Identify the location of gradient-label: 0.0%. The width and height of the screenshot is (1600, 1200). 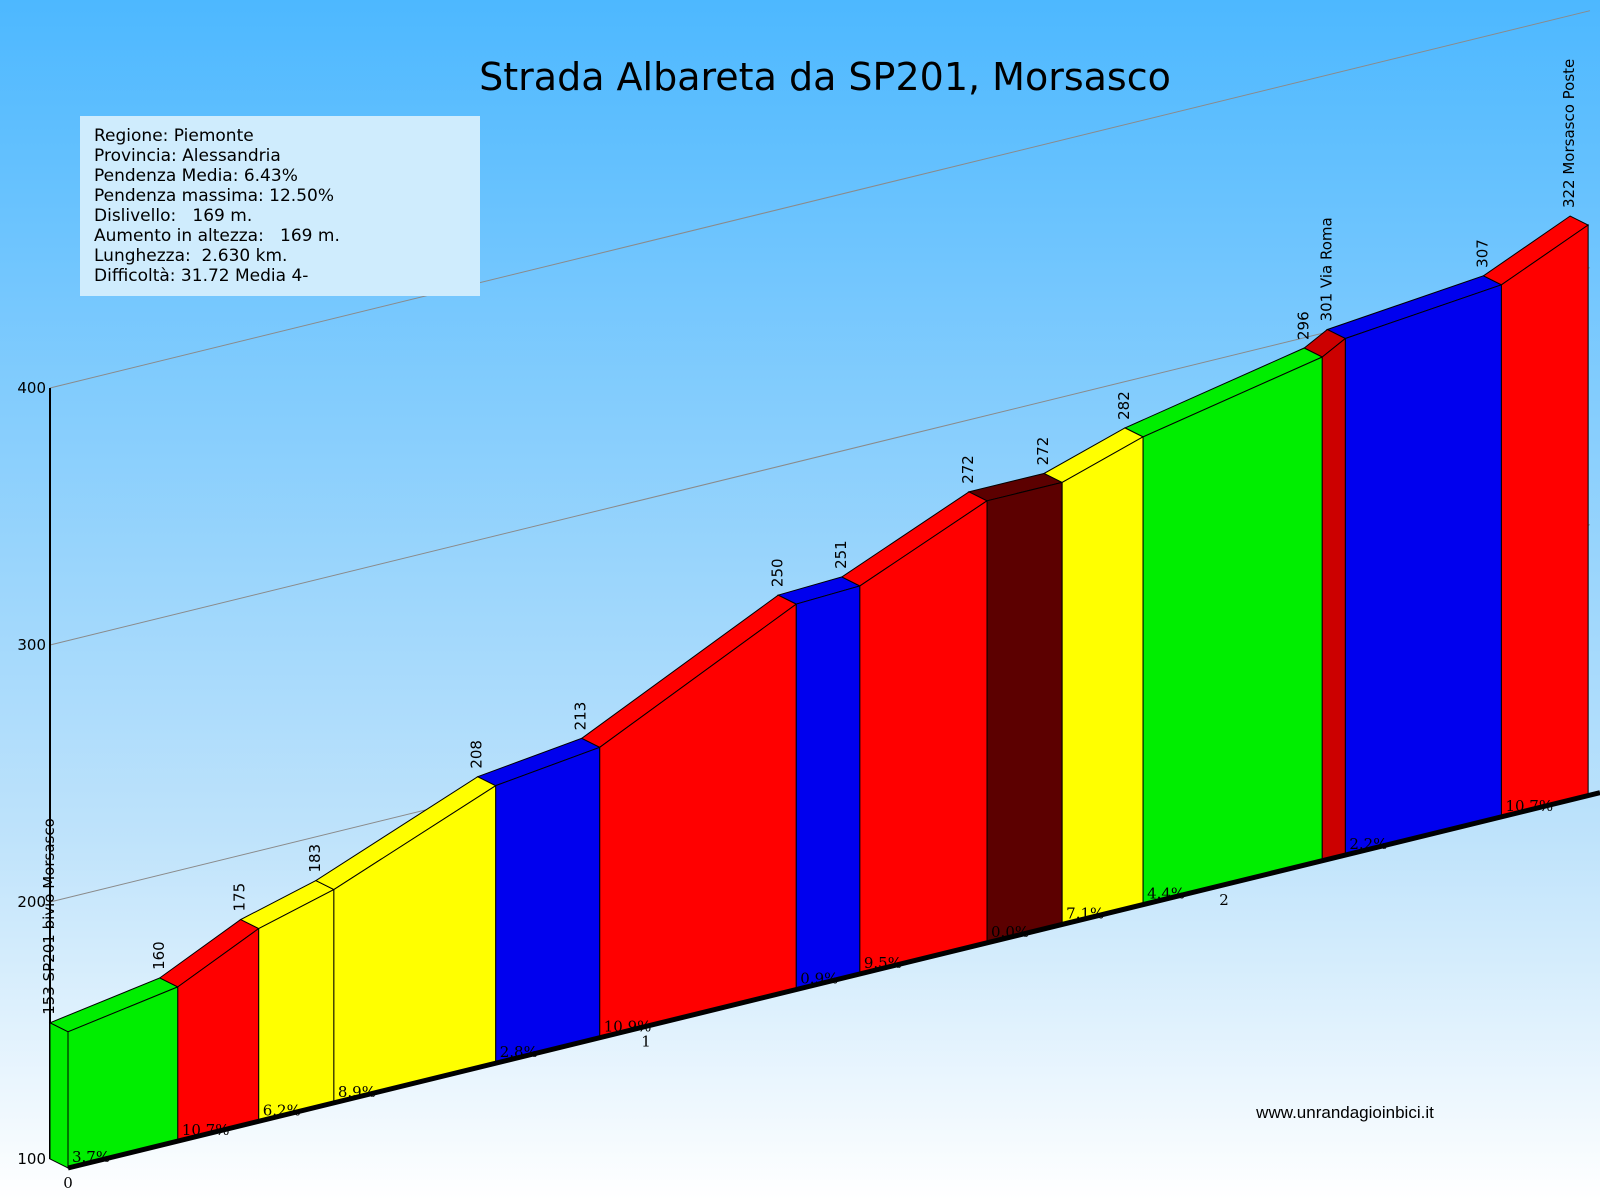
(1010, 932).